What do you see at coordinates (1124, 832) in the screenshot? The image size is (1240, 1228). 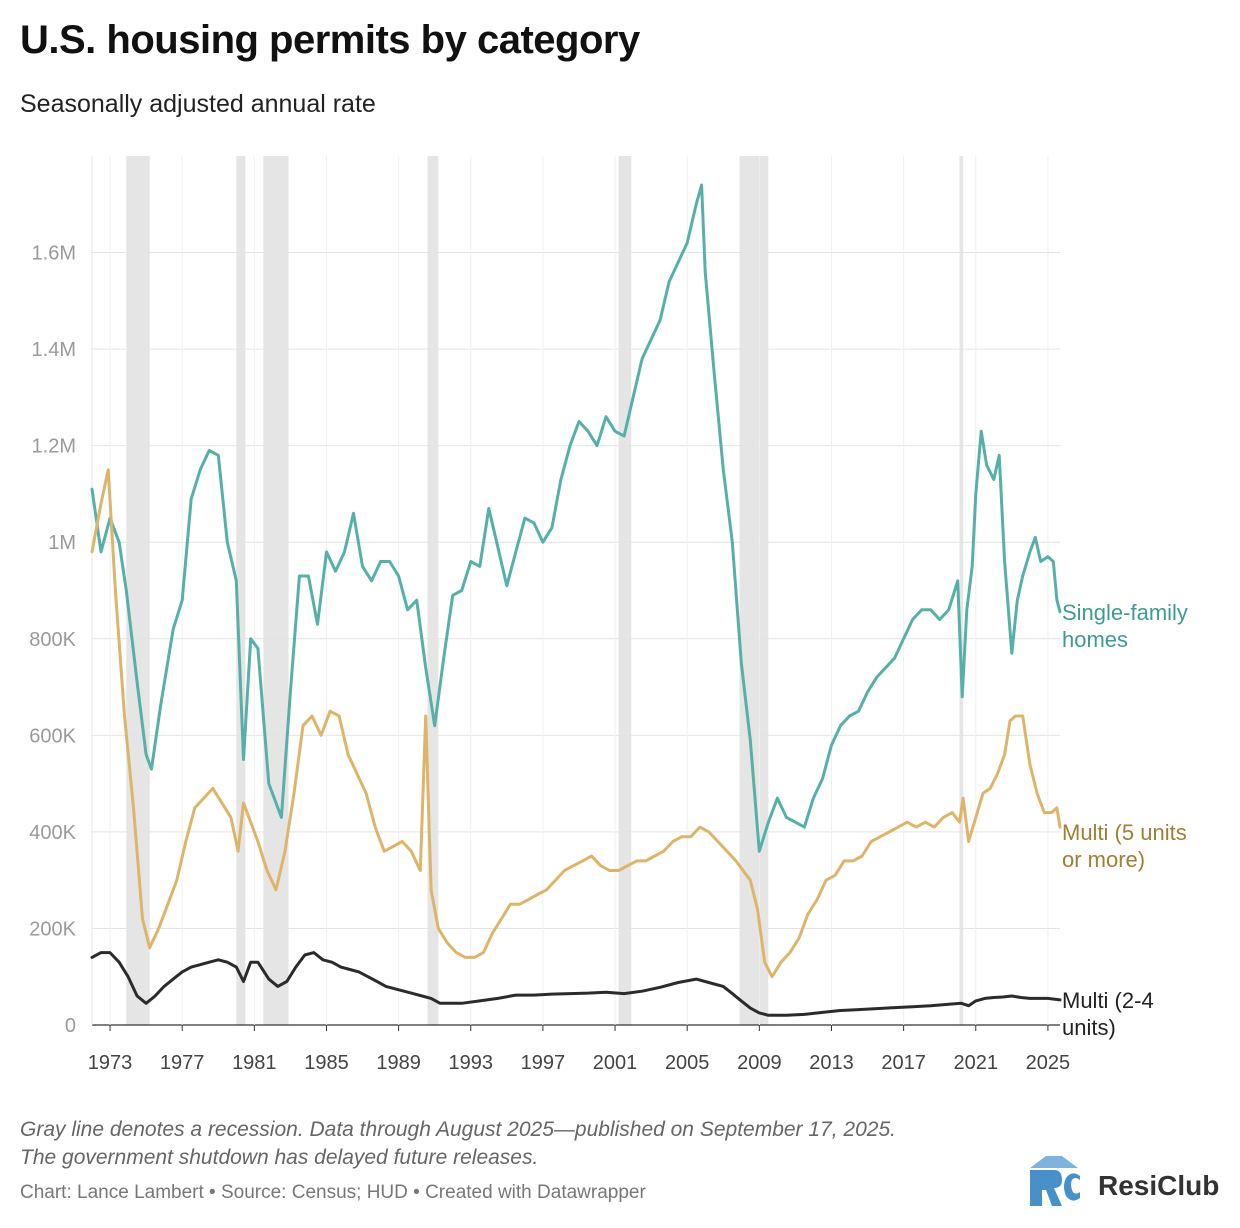 I see `series-label: Multi (5 units` at bounding box center [1124, 832].